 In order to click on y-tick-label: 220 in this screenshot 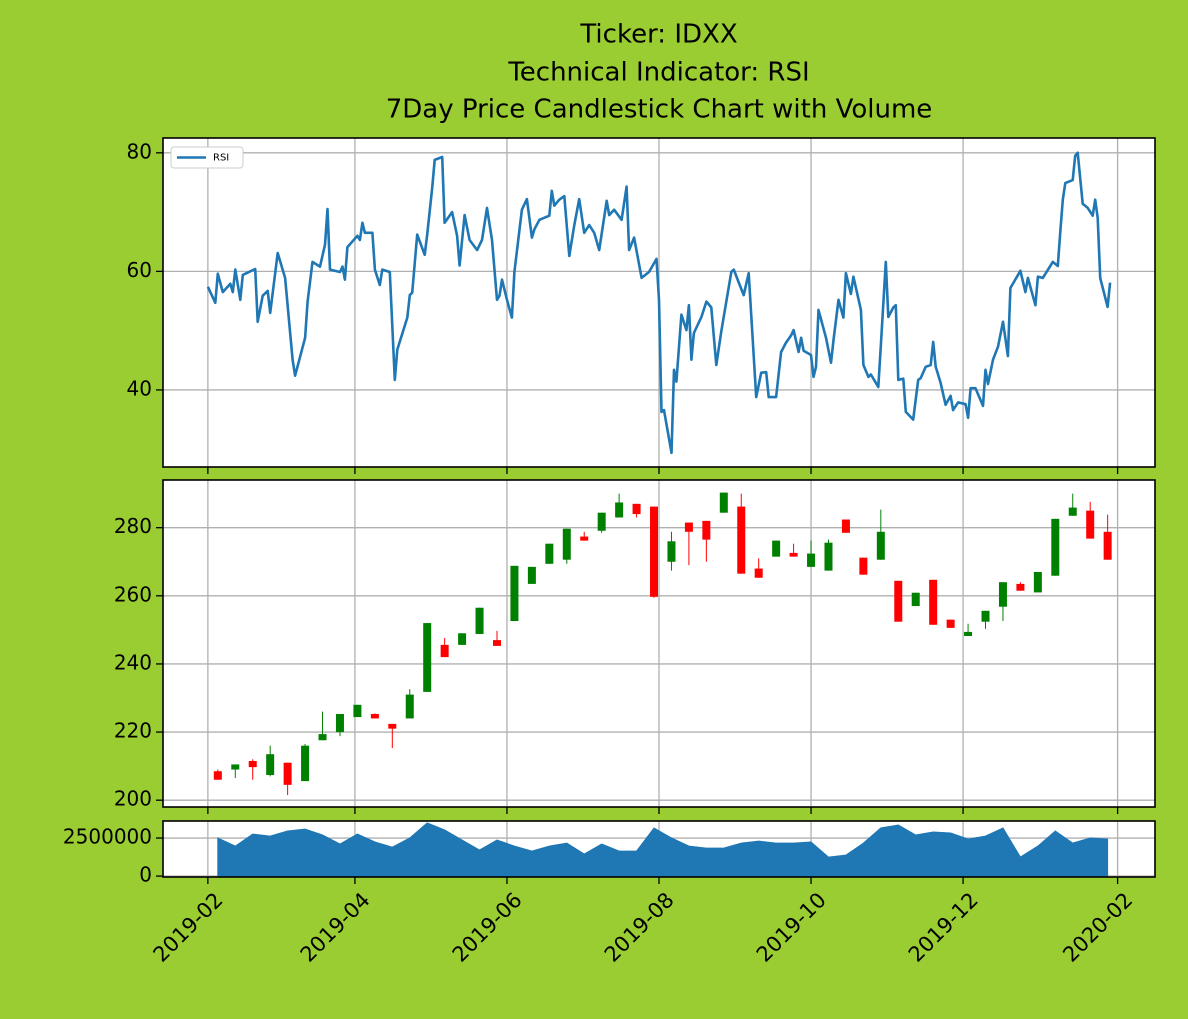, I will do `click(133, 731)`.